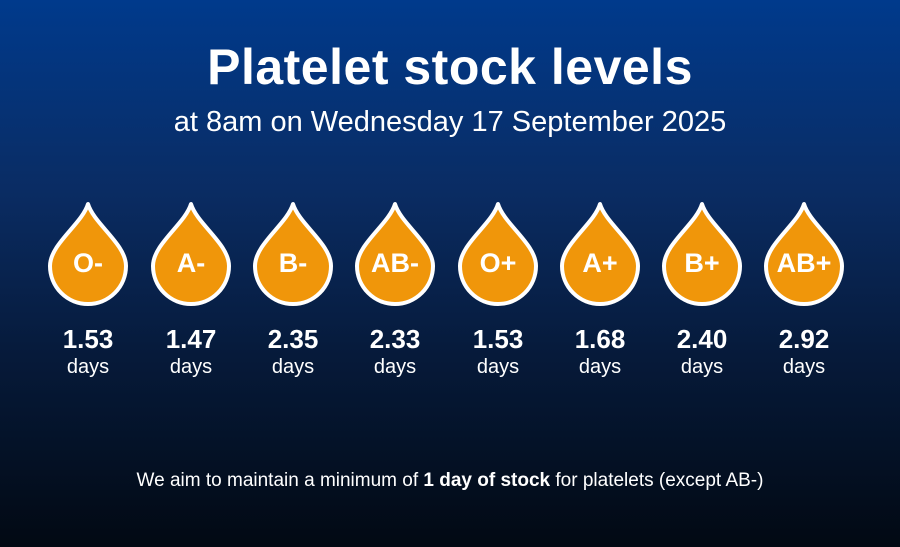 The height and width of the screenshot is (547, 900). Describe the element at coordinates (191, 339) in the screenshot. I see `stock-value: 1.47` at that location.